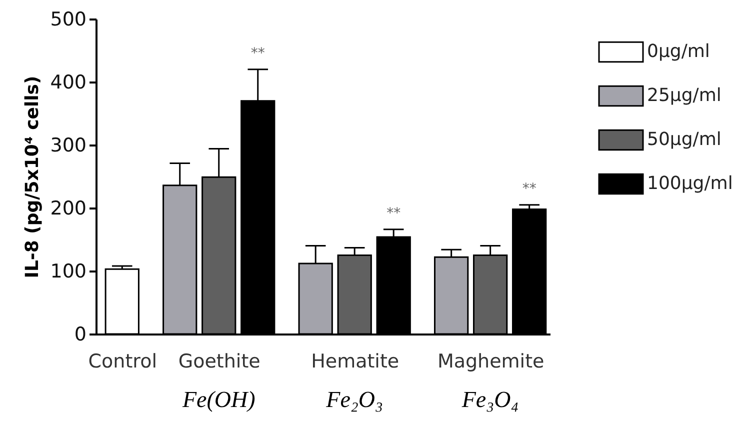 The height and width of the screenshot is (425, 753). I want to click on x-tick-label: Hematite, so click(355, 361).